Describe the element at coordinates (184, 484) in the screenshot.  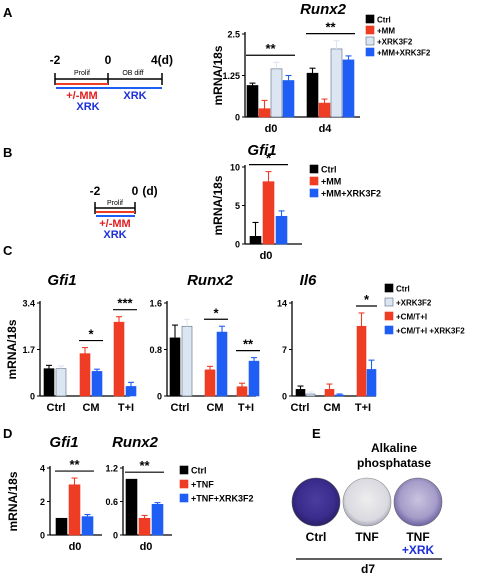
I see `legend-swatch-tnf` at that location.